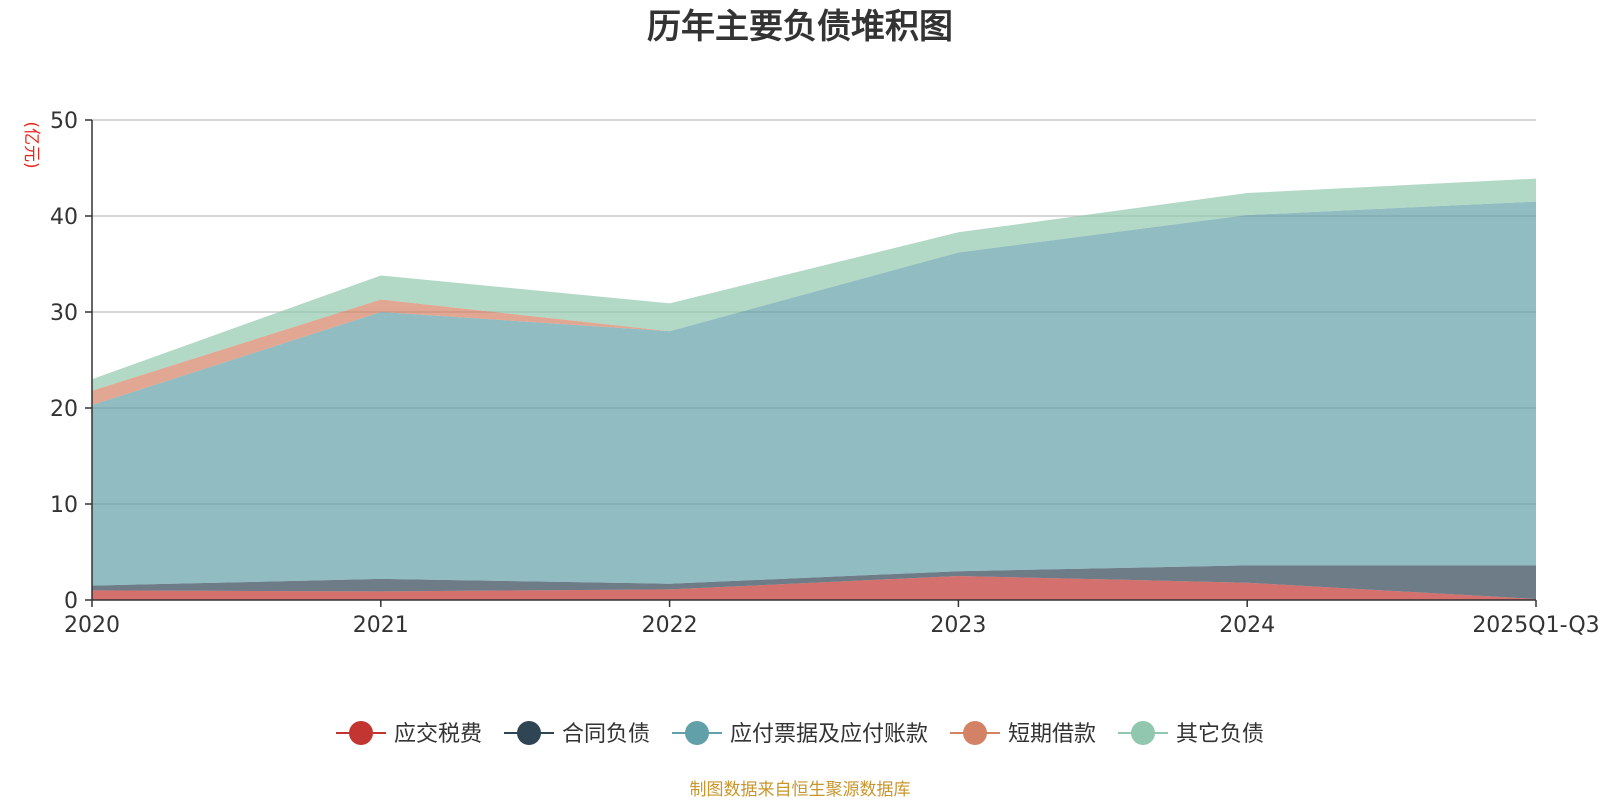  What do you see at coordinates (606, 734) in the screenshot?
I see `legend-label: 合同负债` at bounding box center [606, 734].